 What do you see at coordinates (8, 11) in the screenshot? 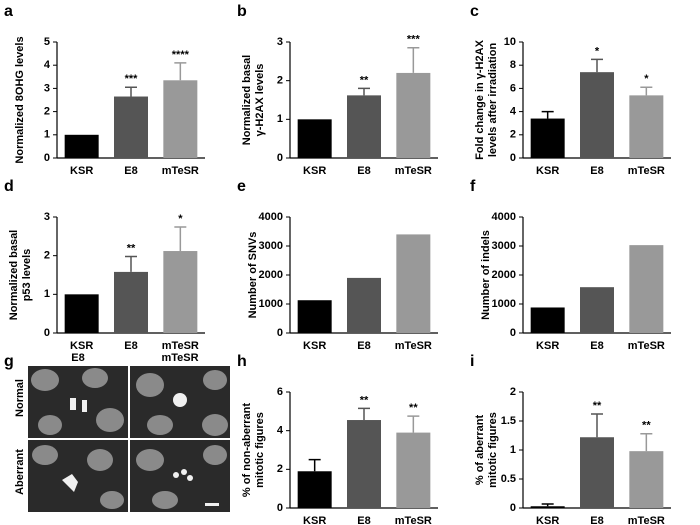
I see `panel-label: a` at bounding box center [8, 11].